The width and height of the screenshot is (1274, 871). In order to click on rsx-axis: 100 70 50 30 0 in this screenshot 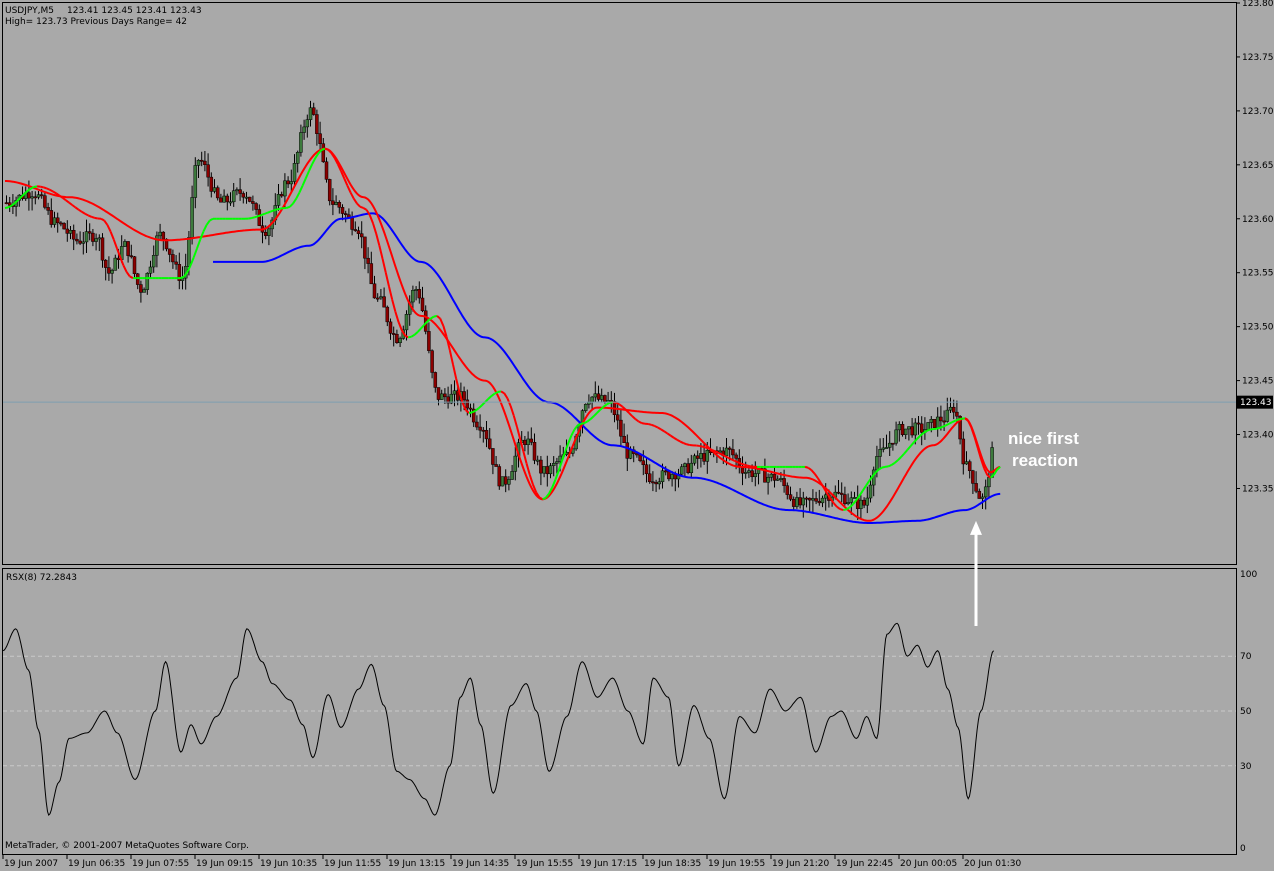, I will do `click(1248, 712)`.